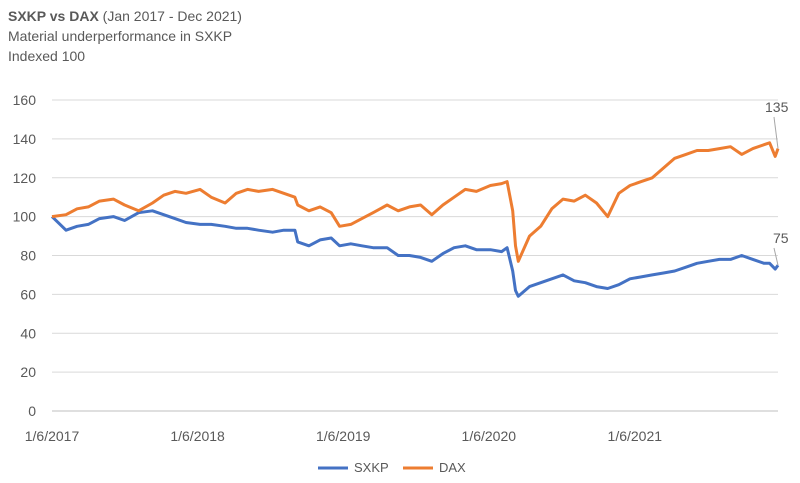 This screenshot has height=483, width=800. Describe the element at coordinates (47, 56) in the screenshot. I see `chart-subtitle-2: Indexed 100` at that location.